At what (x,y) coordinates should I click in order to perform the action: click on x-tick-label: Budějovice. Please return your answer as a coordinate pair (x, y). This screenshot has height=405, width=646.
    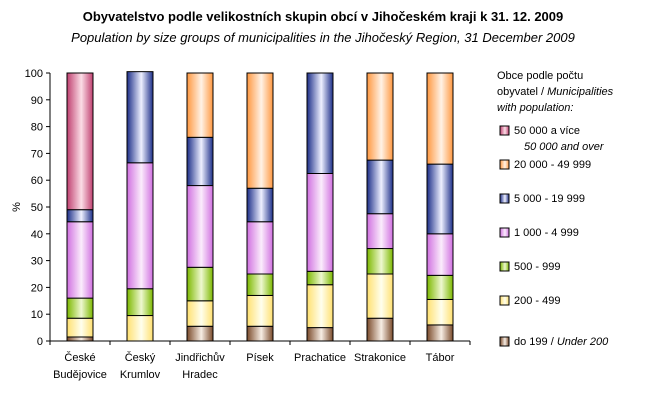
    Looking at the image, I should click on (80, 375).